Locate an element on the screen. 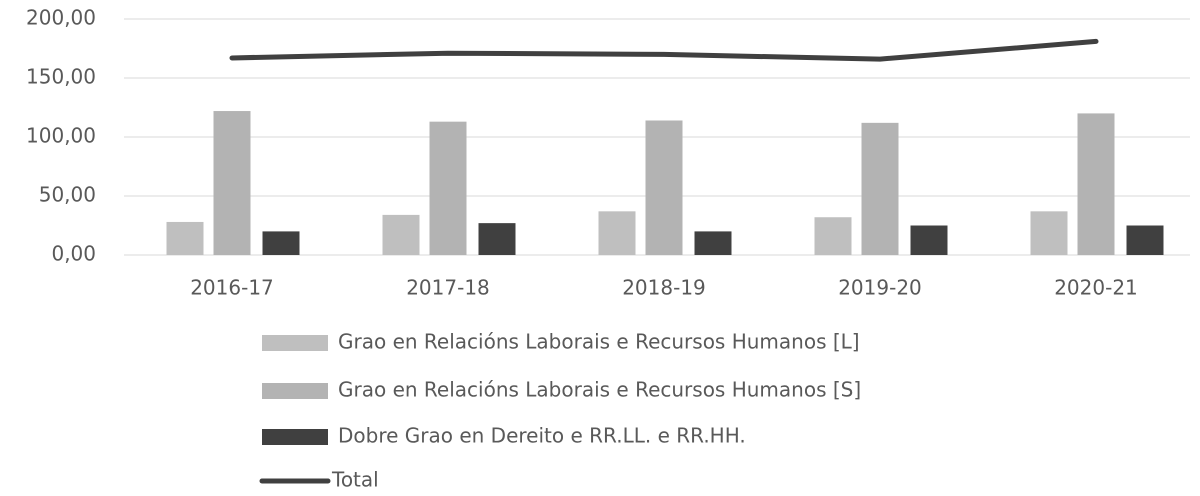 This screenshot has height=496, width=1200. x-tick-label: 2019-20 is located at coordinates (880, 288).